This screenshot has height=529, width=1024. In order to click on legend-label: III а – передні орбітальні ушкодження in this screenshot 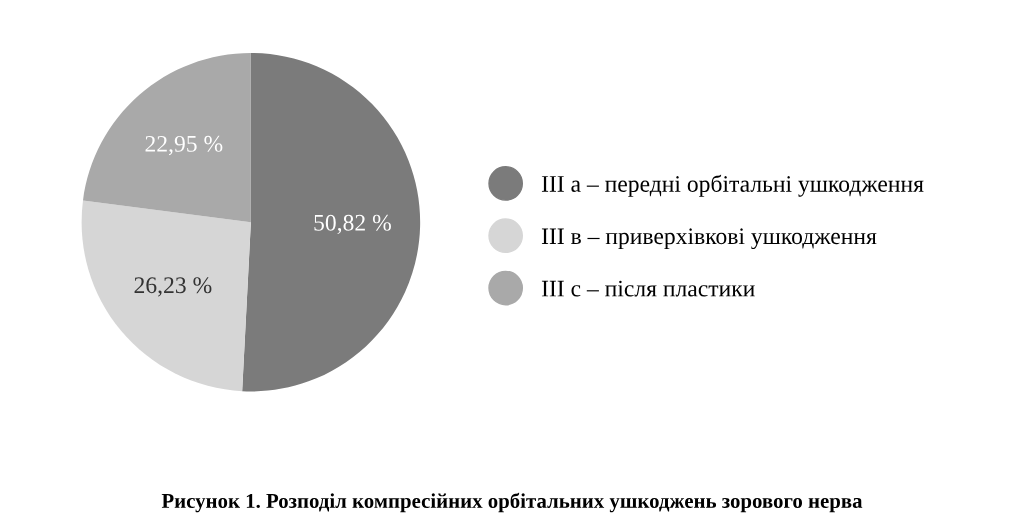, I will do `click(732, 185)`.